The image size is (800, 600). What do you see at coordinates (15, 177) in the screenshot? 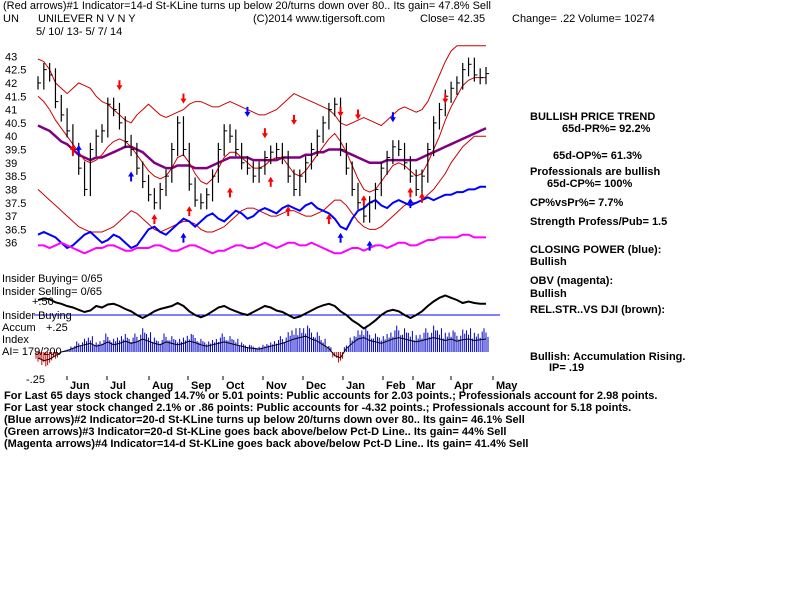
I see `y-tick-label: 38.5` at bounding box center [15, 177].